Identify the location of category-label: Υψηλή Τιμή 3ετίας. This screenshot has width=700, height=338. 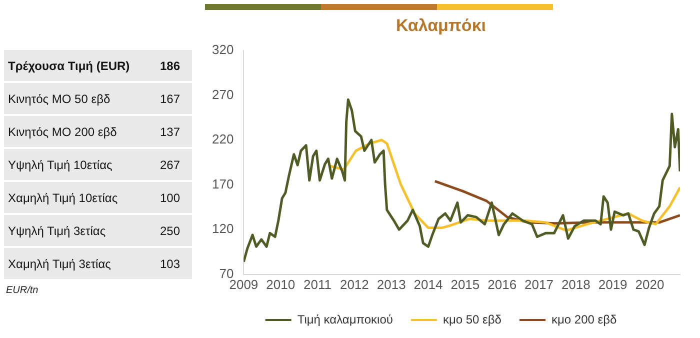
(78, 230).